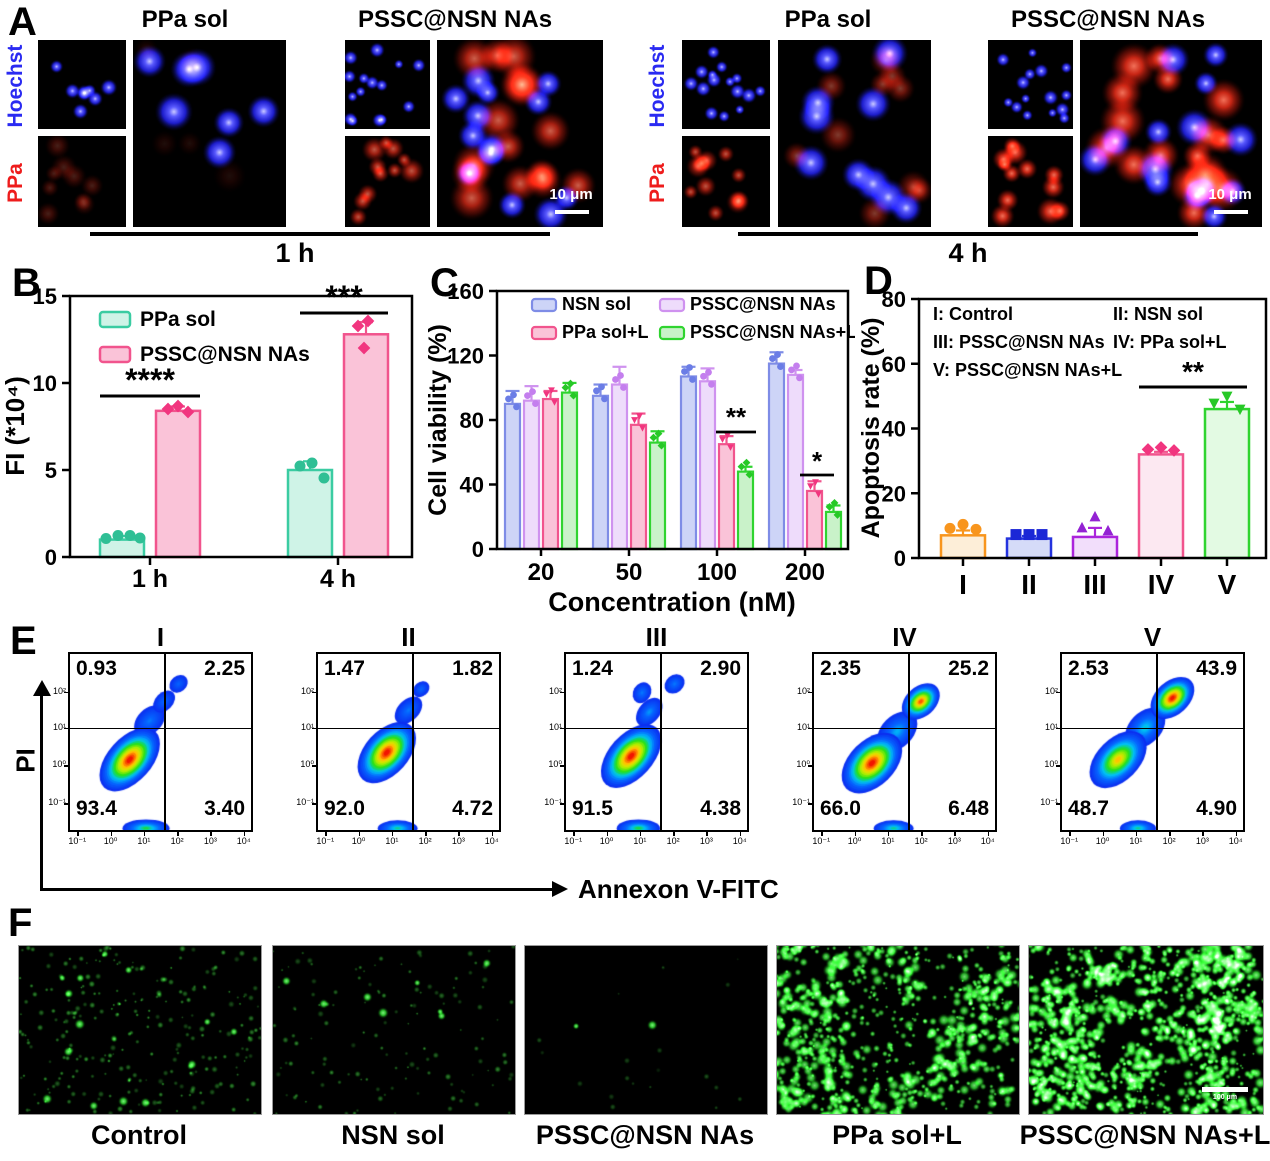 The image size is (1270, 1161). I want to click on legend-line: II: NSN sol, so click(1158, 314).